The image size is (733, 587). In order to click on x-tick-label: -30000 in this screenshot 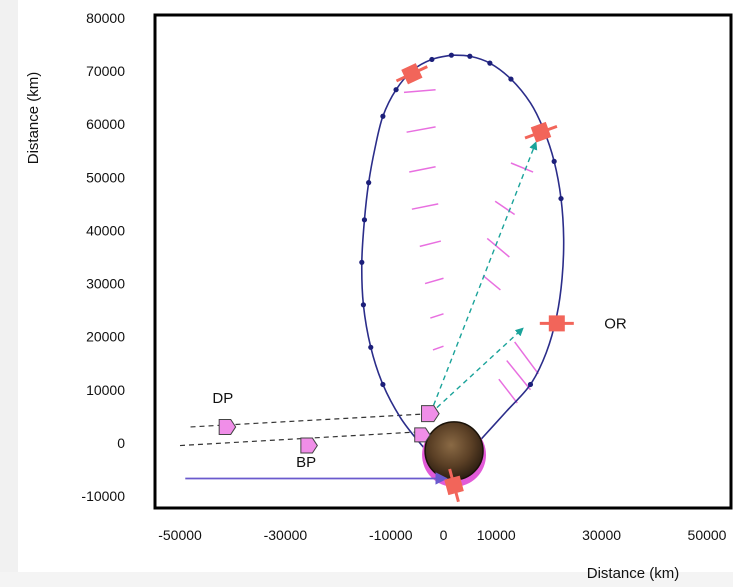, I will do `click(286, 535)`.